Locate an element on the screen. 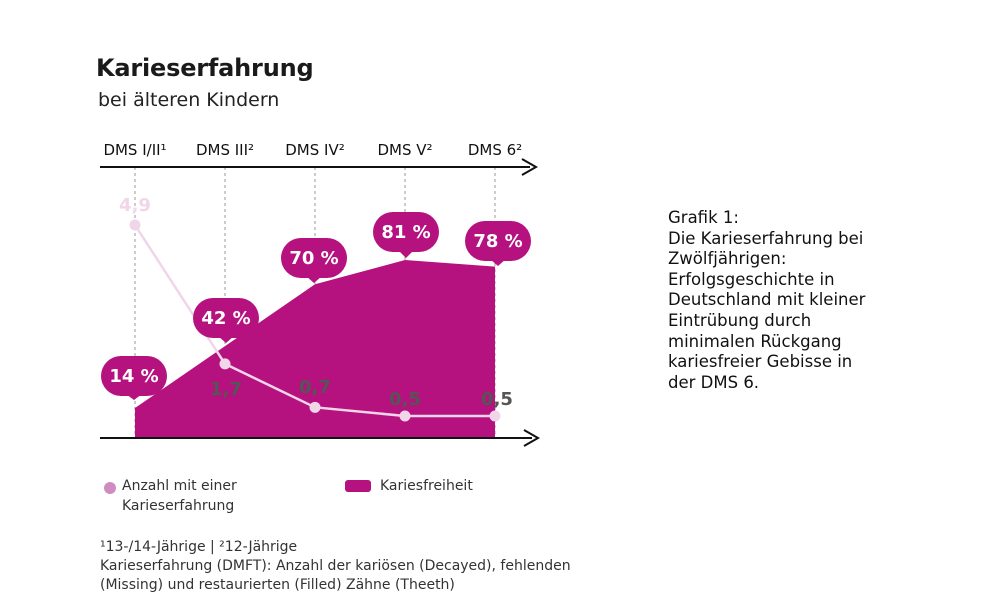 The height and width of the screenshot is (613, 1000). caption-line-5: Deutschland mit kleiner is located at coordinates (767, 300).